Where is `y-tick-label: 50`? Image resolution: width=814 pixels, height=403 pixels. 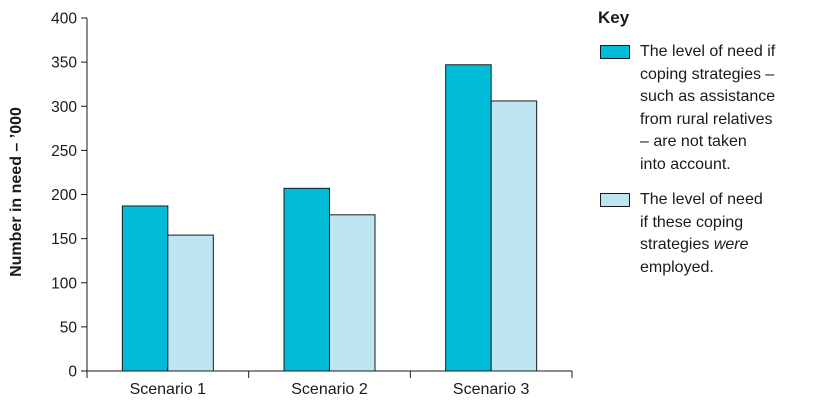
y-tick-label: 50 is located at coordinates (69, 327).